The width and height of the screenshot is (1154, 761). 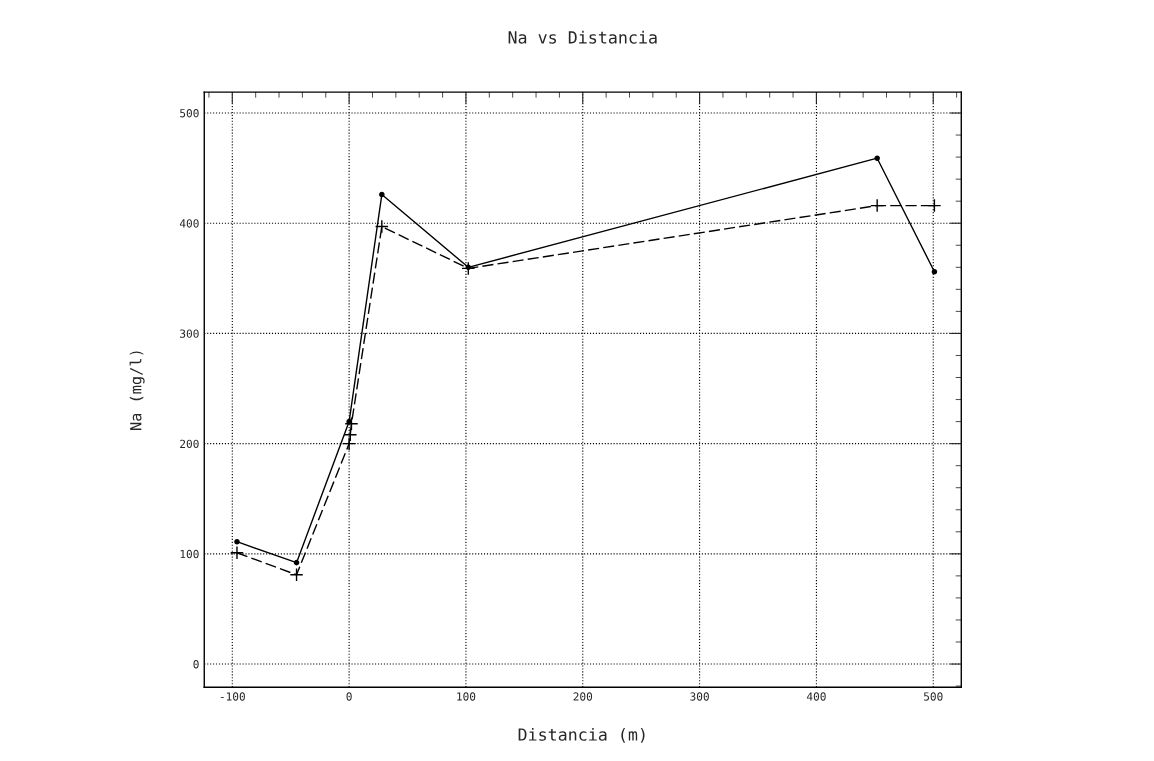 I want to click on y-tick-label: 200, so click(x=189, y=444).